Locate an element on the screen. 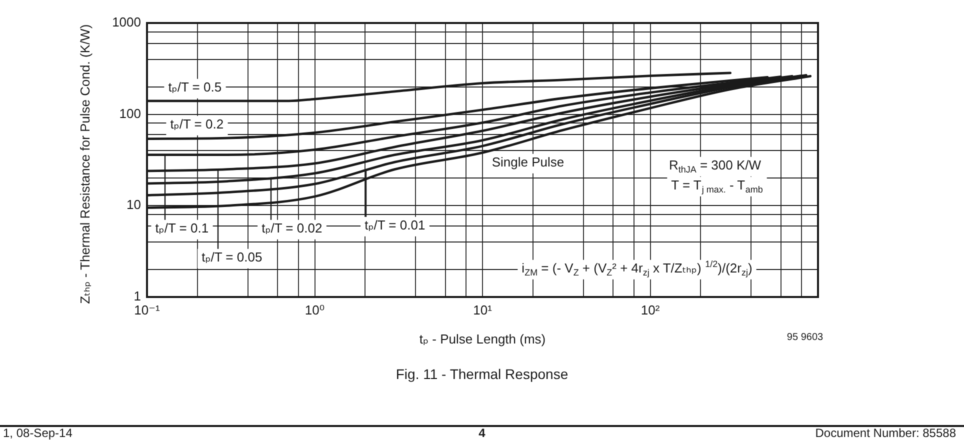 The height and width of the screenshot is (440, 964). y-axis-title: Zₜₕₚ - Thermal Resistance for Pulse Cond. (K/W) is located at coordinates (85, 164).